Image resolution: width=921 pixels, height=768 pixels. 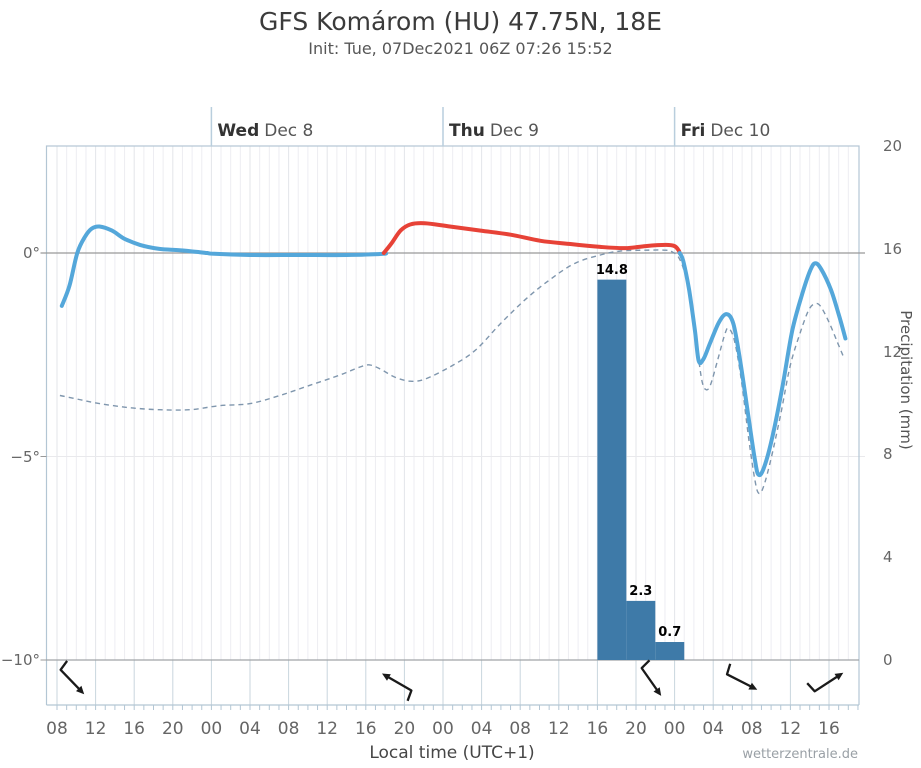 What do you see at coordinates (893, 146) in the screenshot?
I see `right-axis-tick-label: 20` at bounding box center [893, 146].